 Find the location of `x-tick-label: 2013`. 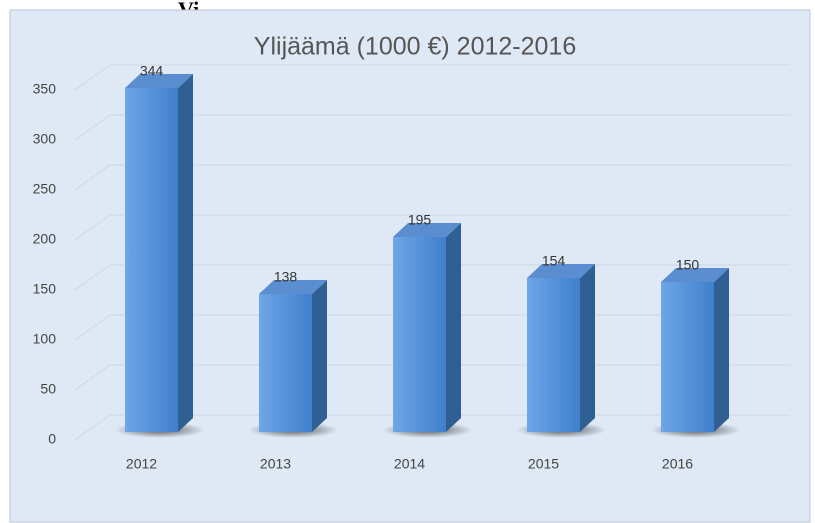

x-tick-label: 2013 is located at coordinates (275, 464).